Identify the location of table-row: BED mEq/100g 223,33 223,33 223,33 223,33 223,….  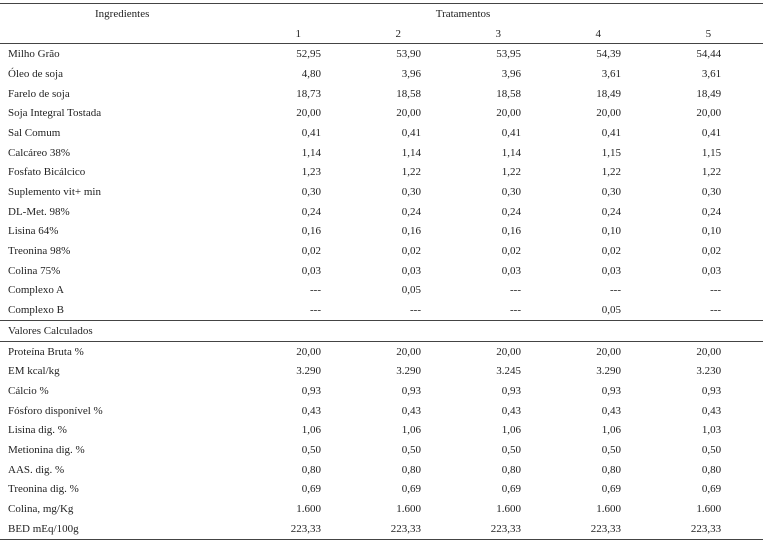
(381, 529).